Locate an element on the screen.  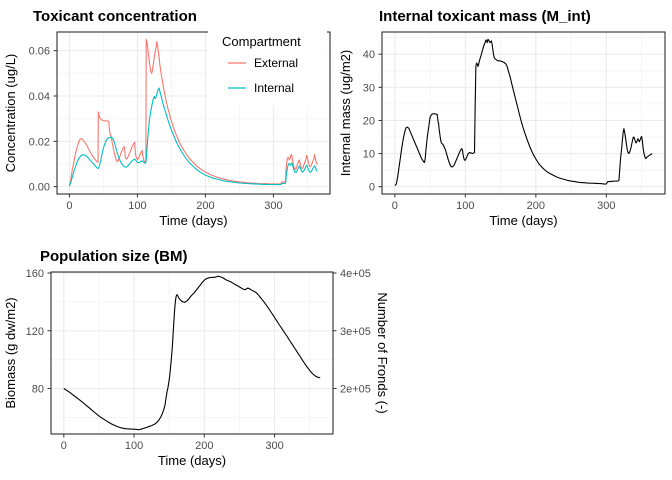
y-tick-label: 40 is located at coordinates (369, 55).